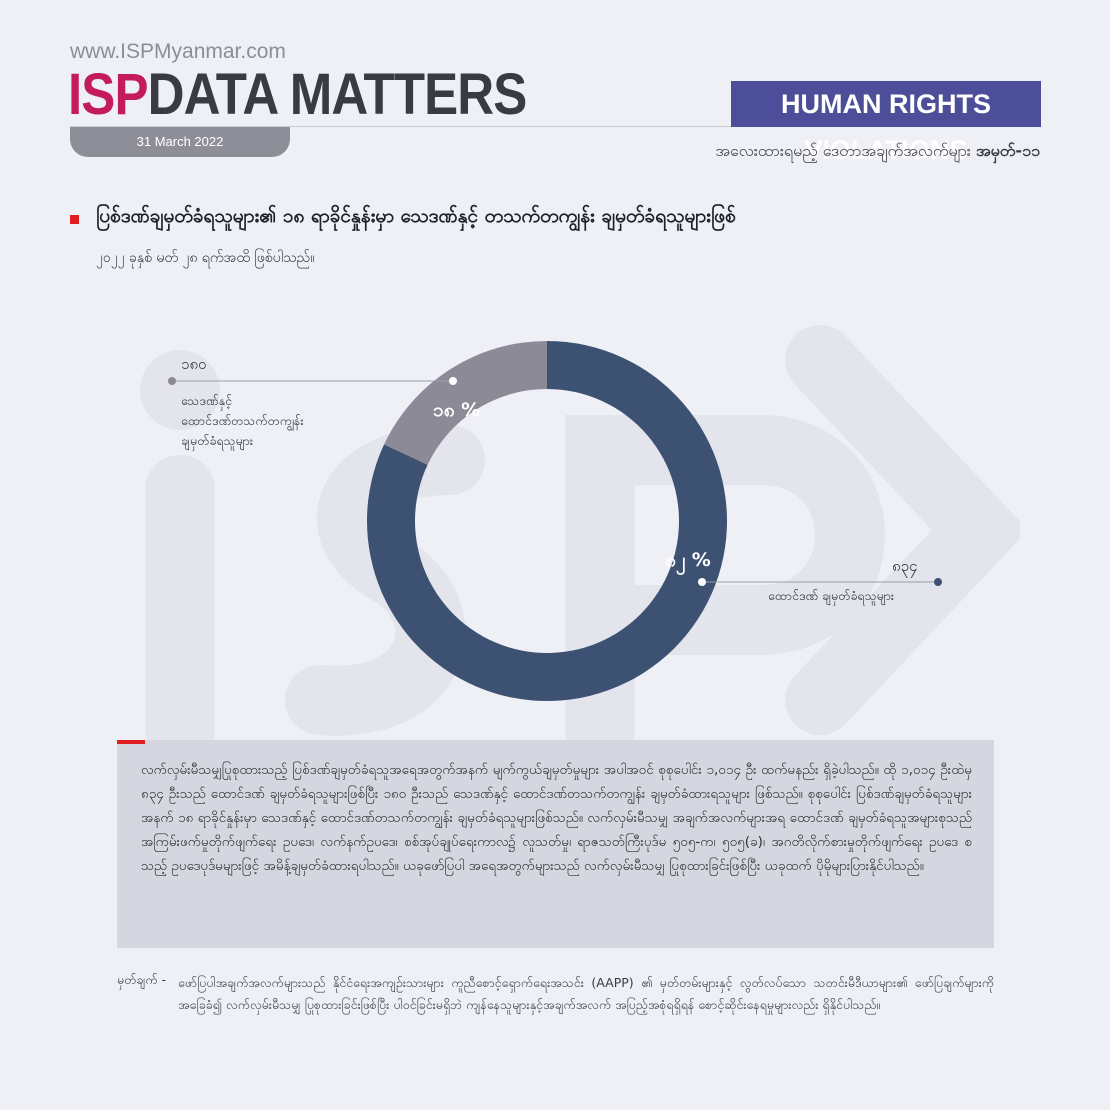 Image resolution: width=1110 pixels, height=1110 pixels. I want to click on publish-date: 31 March 2022, so click(180, 142).